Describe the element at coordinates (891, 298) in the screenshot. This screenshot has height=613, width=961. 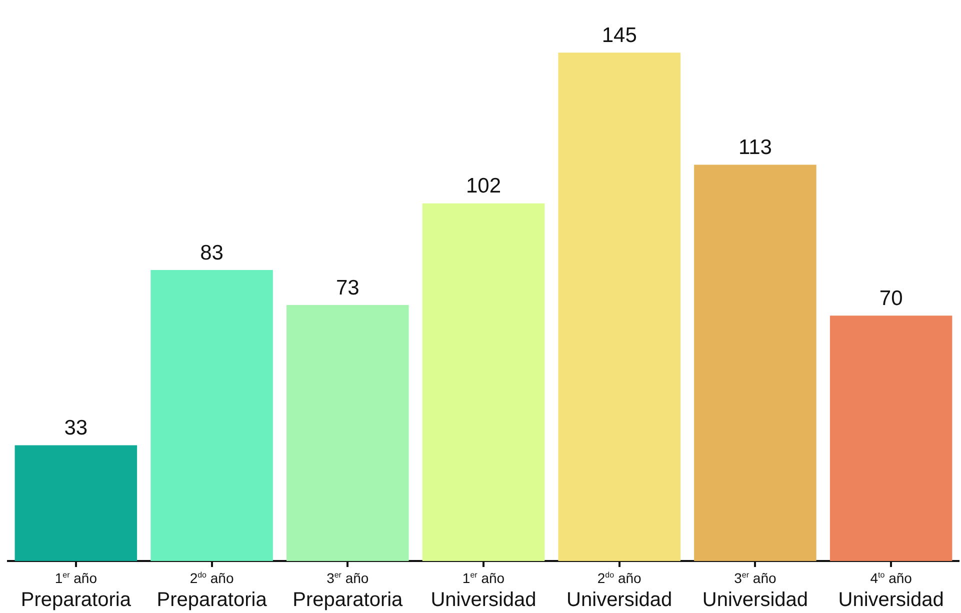
I see `data-label: 70` at that location.